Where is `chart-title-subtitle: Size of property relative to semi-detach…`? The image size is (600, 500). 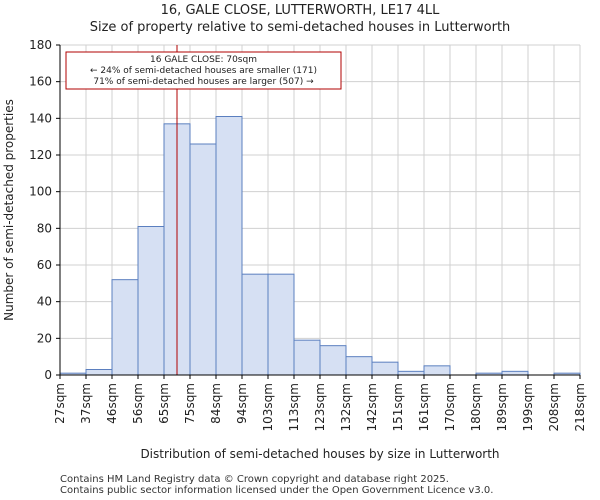
chart-title-subtitle: Size of property relative to semi-detach… is located at coordinates (300, 27).